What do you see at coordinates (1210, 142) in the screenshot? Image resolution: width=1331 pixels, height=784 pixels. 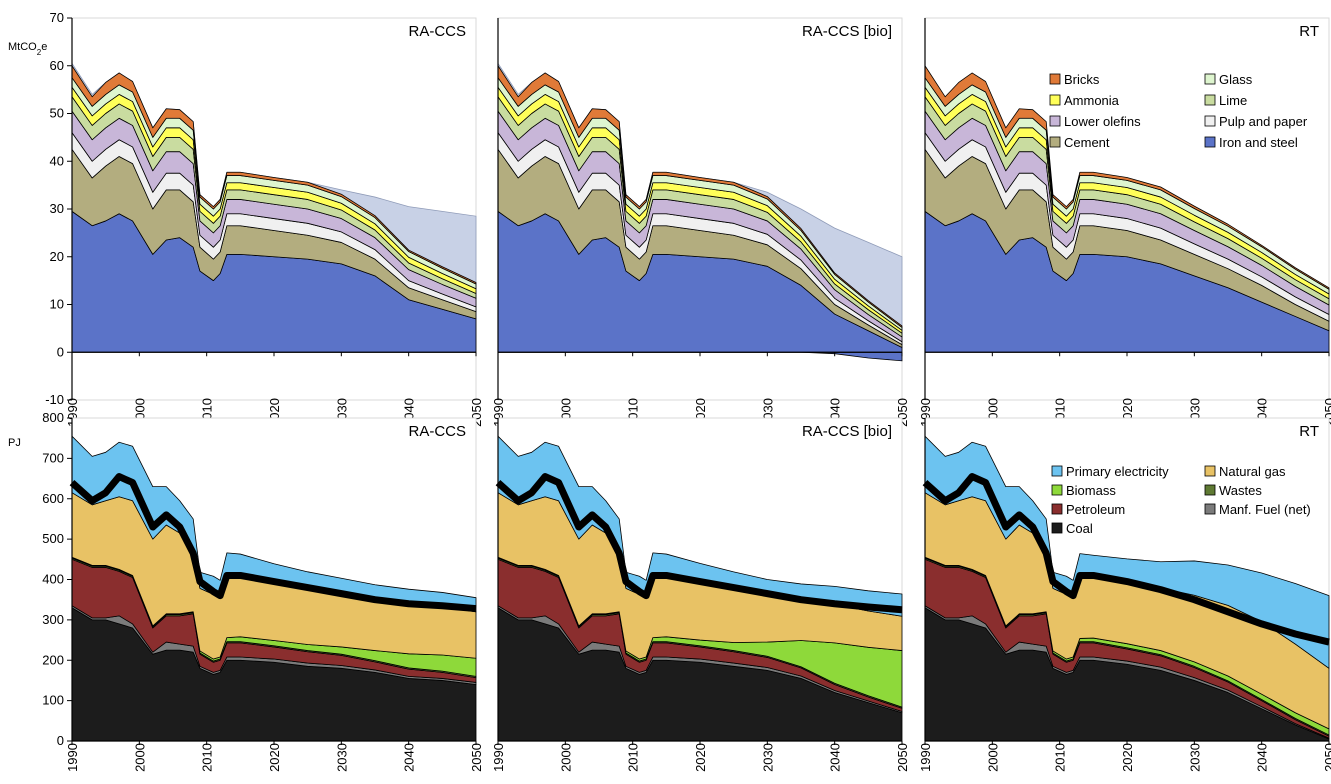 I see `legend-swatch-iron-and-steel` at bounding box center [1210, 142].